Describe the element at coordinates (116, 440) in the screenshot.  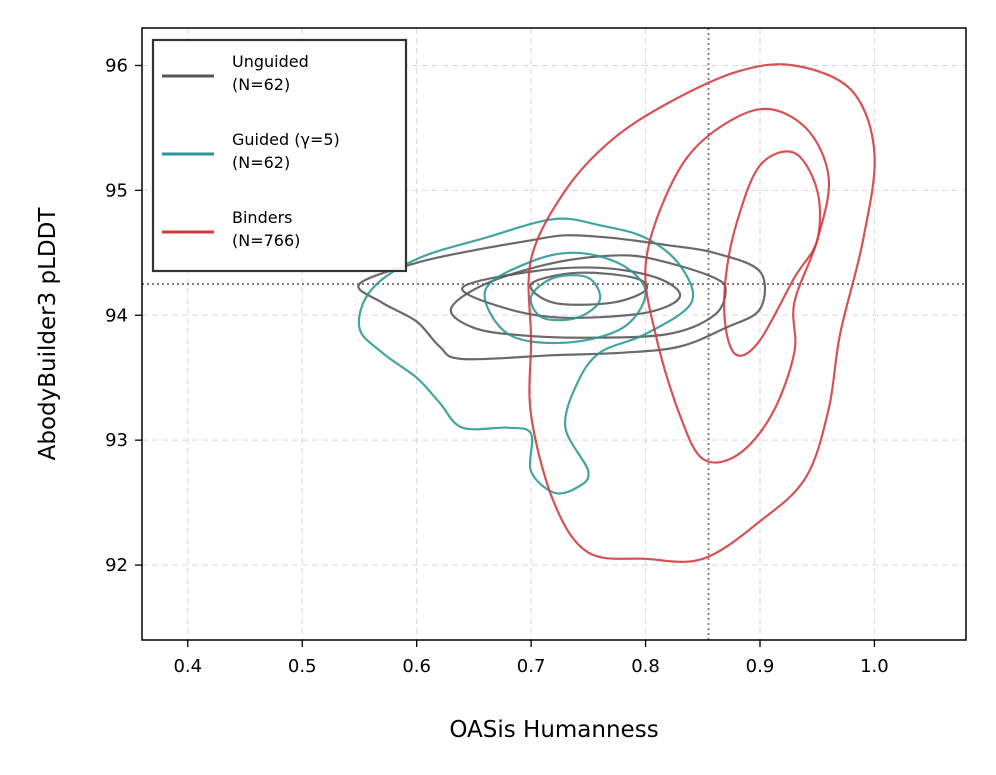
I see `y-tick-label: 93` at that location.